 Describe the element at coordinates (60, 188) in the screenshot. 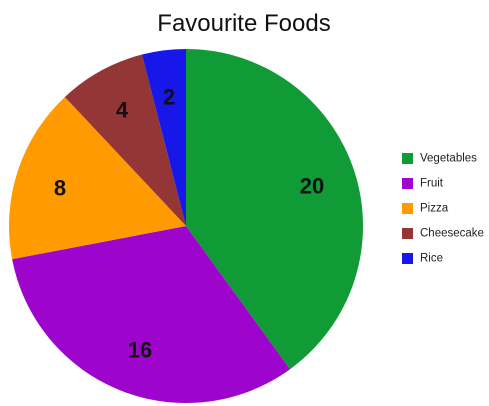

I see `data-label-pizza: 8` at that location.